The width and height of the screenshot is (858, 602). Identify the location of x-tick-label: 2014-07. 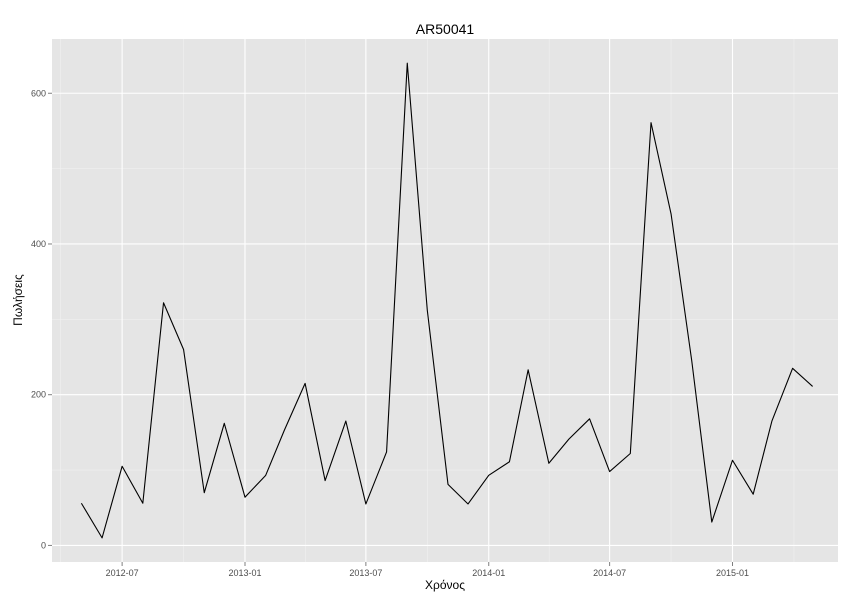
(609, 573).